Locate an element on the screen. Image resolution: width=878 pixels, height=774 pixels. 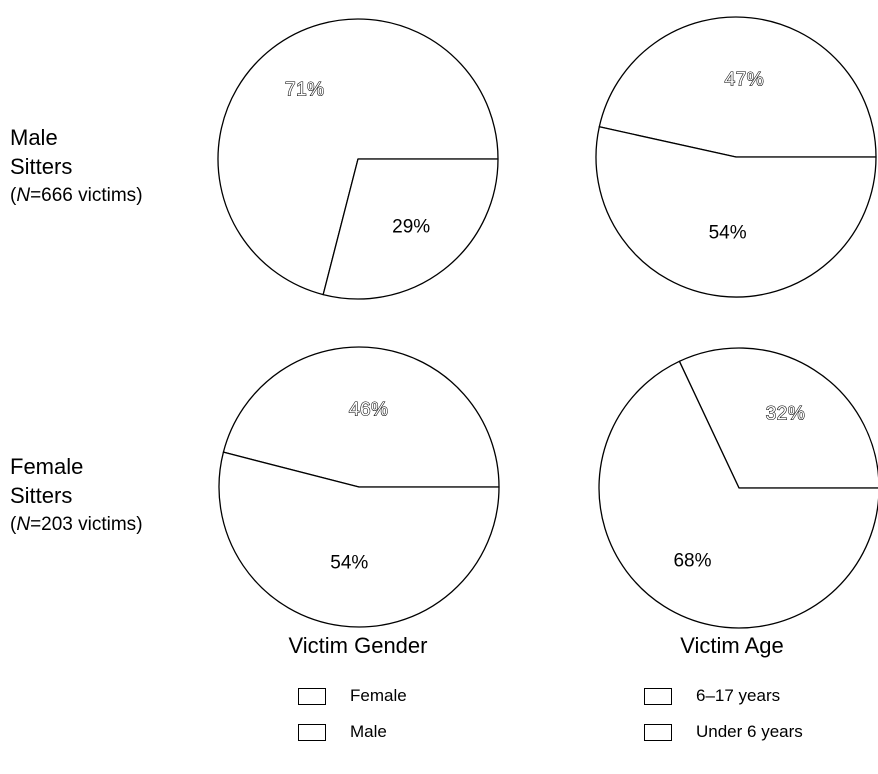
pie-slice-label: 68% is located at coordinates (692, 560).